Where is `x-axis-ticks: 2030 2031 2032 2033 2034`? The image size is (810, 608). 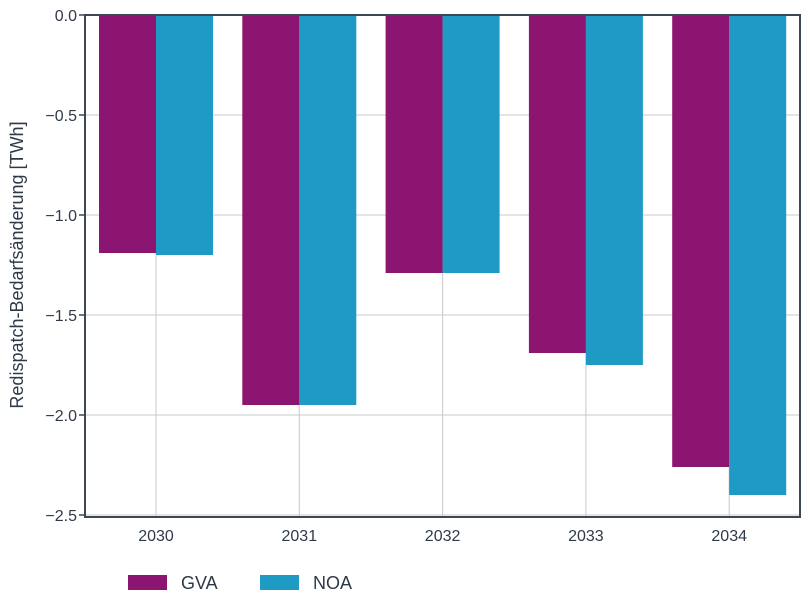
x-axis-ticks: 2030 2031 2032 2033 2034 is located at coordinates (442, 536).